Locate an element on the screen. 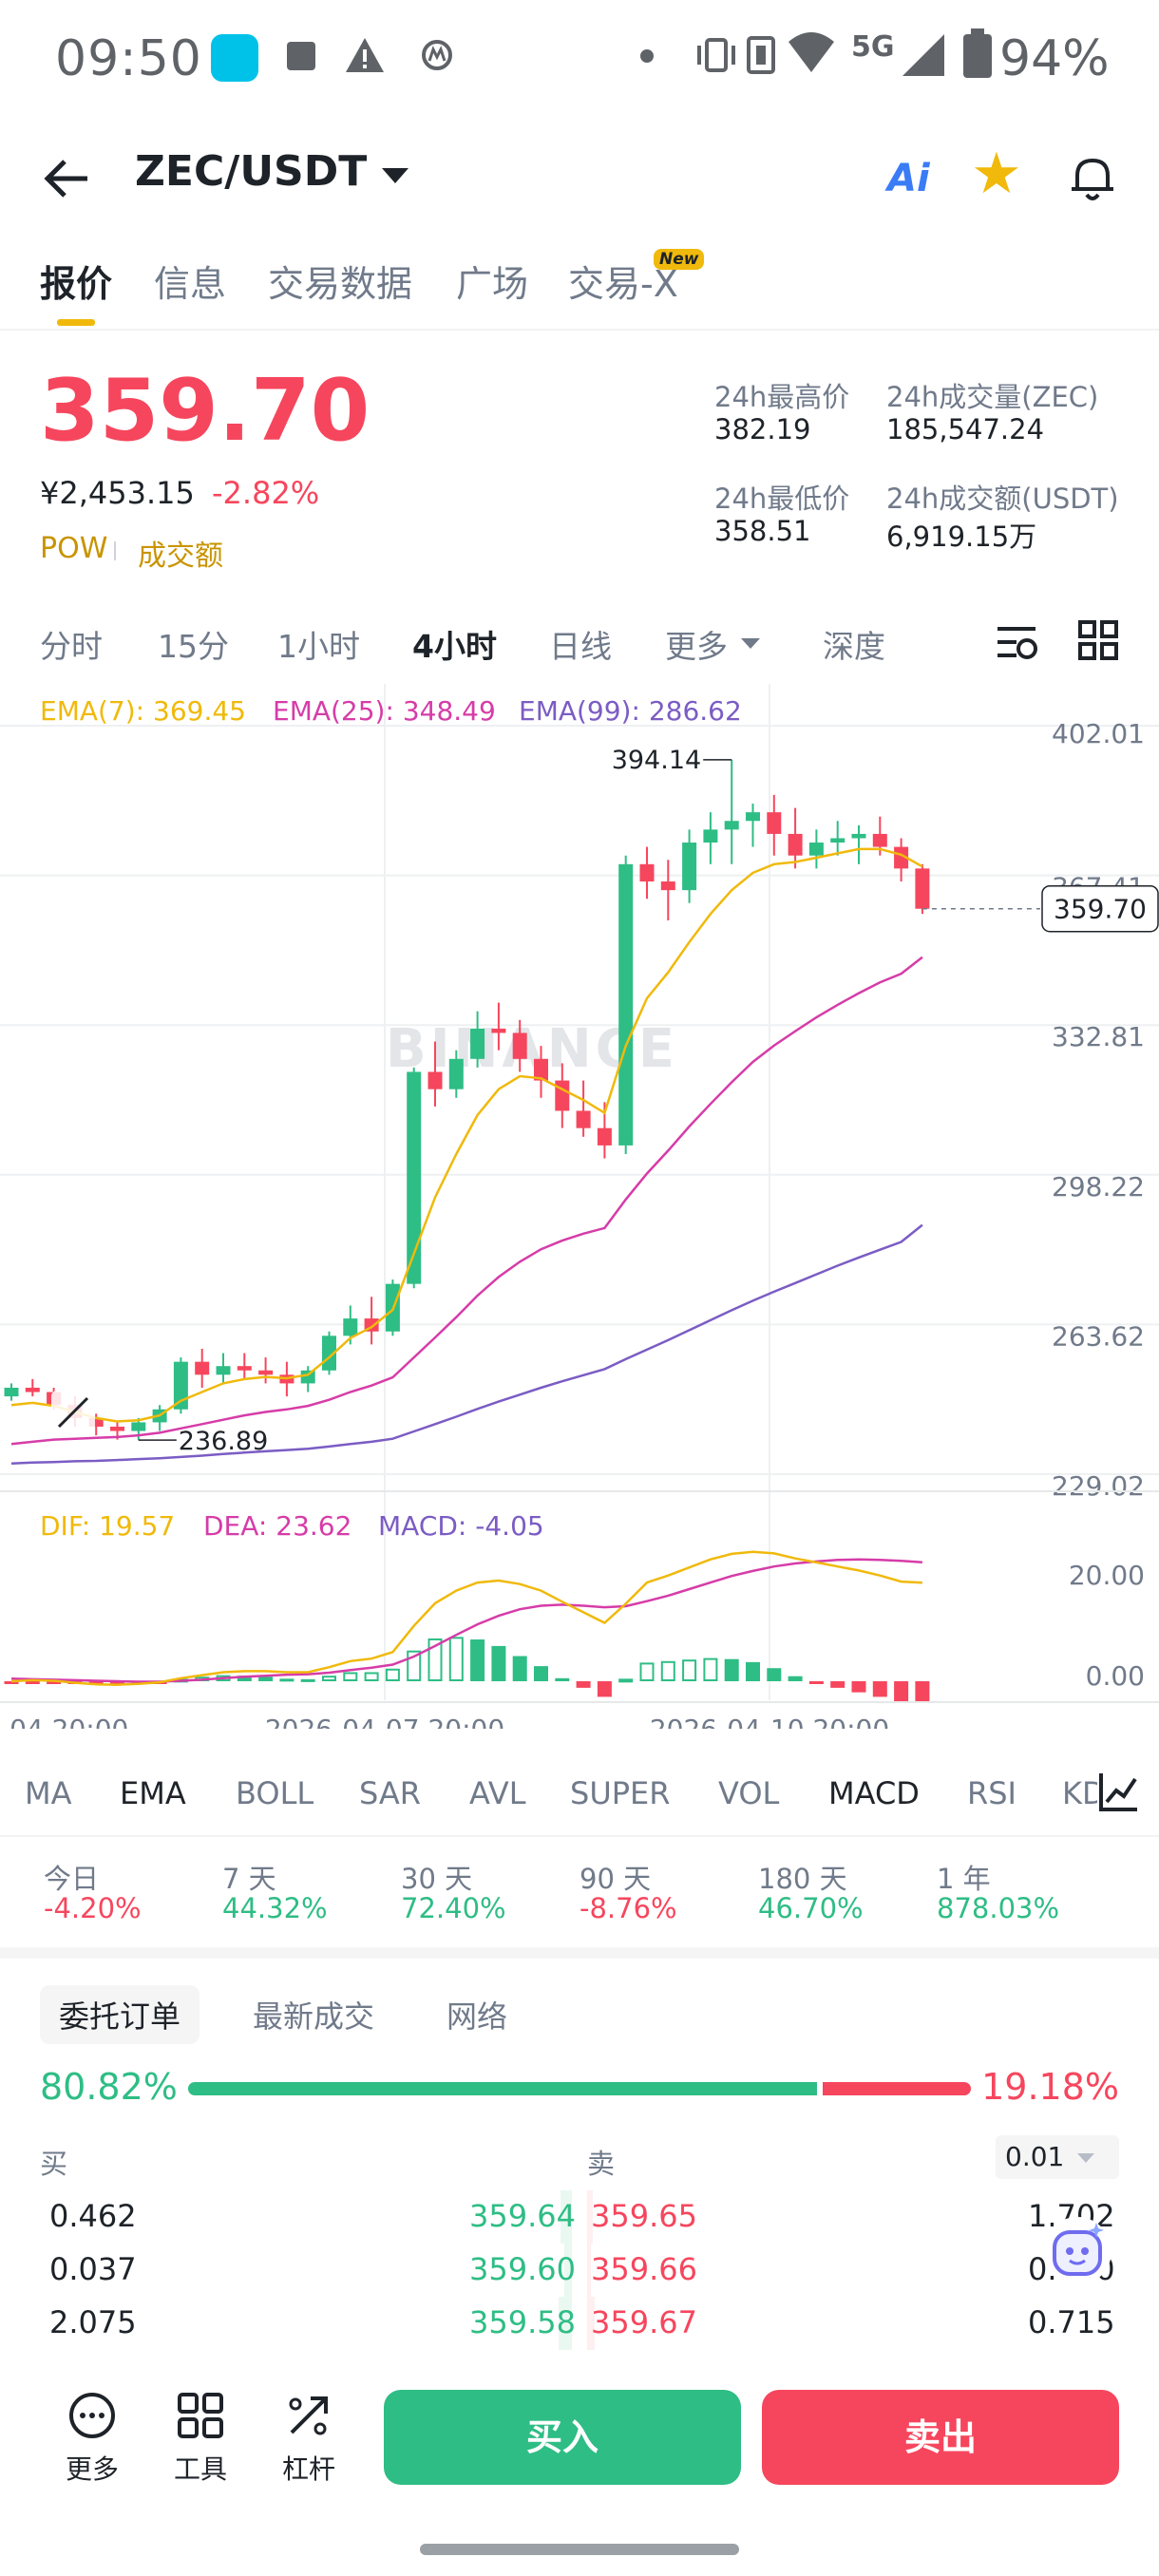 The image size is (1159, 2576). orderbook-row: 0.462 359.64 359.65 1.702 is located at coordinates (579, 2217).